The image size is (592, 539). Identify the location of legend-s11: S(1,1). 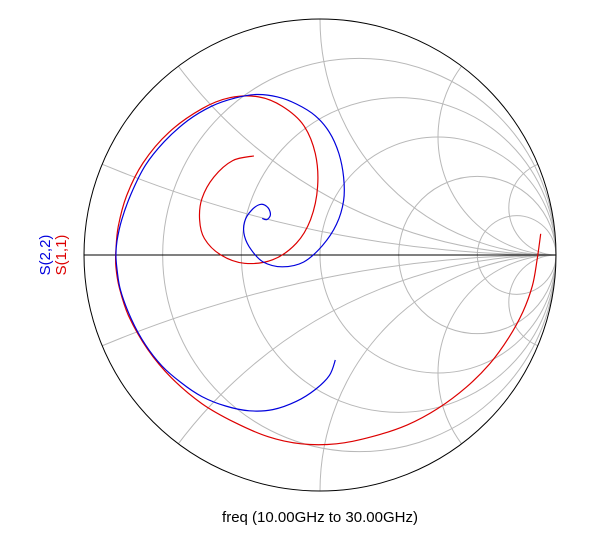
(61, 255).